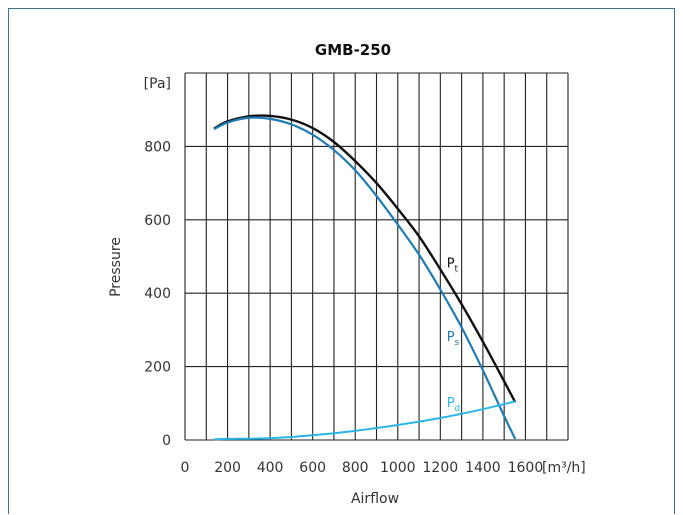  What do you see at coordinates (353, 50) in the screenshot?
I see `chart-title: GMB-250` at bounding box center [353, 50].